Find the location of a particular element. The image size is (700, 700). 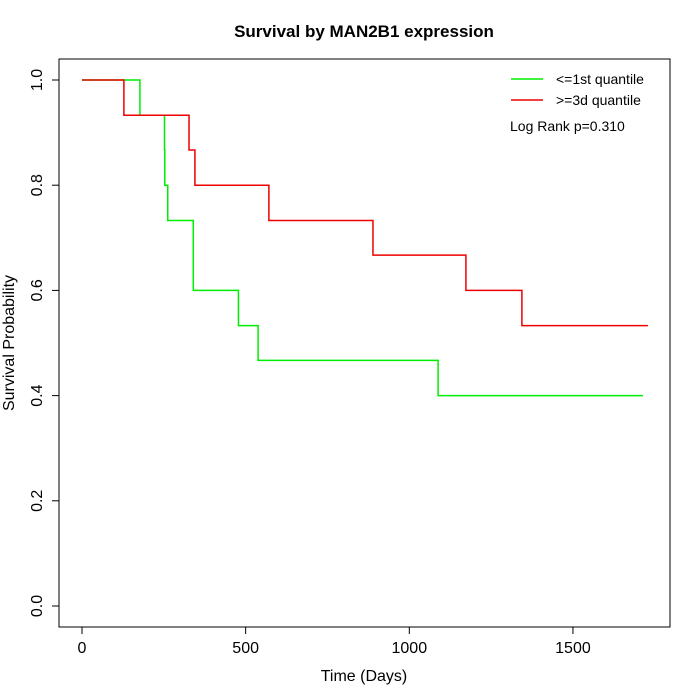

y-tick-label: 0.6 is located at coordinates (37, 290).